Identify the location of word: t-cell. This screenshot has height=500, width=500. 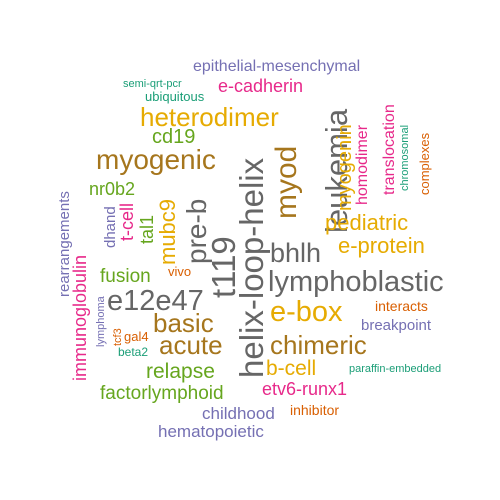
(127, 222).